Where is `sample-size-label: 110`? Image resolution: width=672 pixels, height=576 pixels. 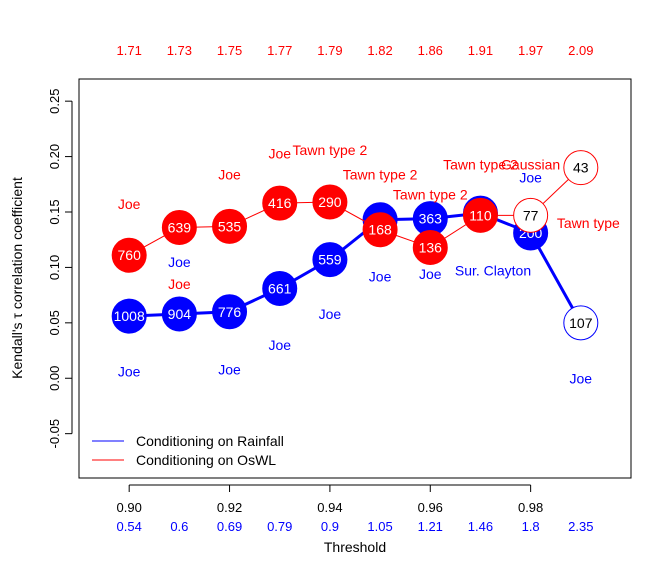 sample-size-label: 110 is located at coordinates (480, 215).